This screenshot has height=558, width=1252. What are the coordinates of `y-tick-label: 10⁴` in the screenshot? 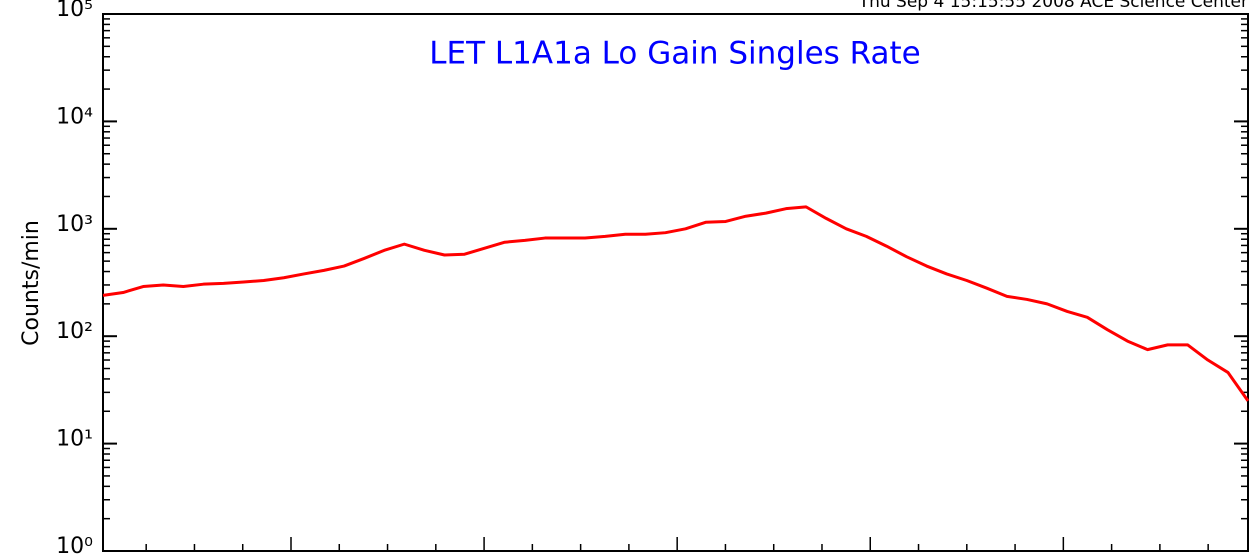 It's located at (74, 116).